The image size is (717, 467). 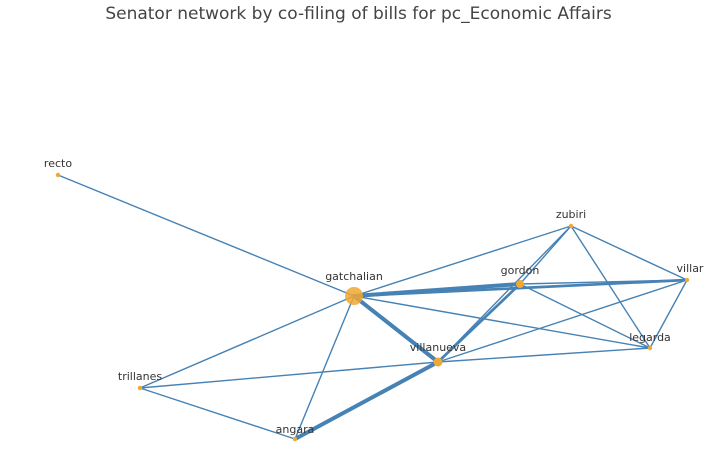 I want to click on node-angara, so click(x=295, y=439).